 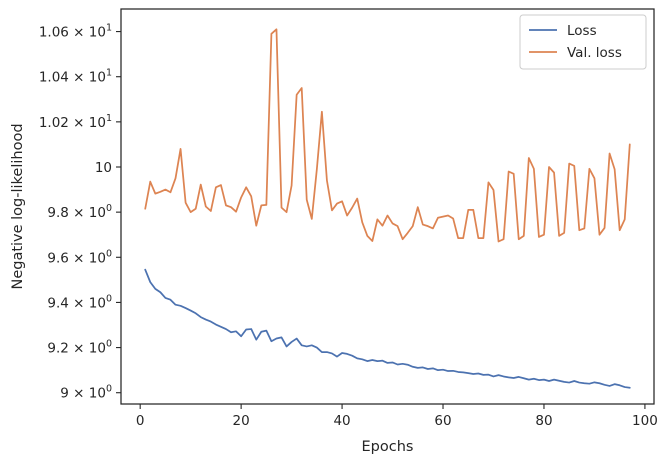 What do you see at coordinates (543, 421) in the screenshot?
I see `x-tick-label: 80` at bounding box center [543, 421].